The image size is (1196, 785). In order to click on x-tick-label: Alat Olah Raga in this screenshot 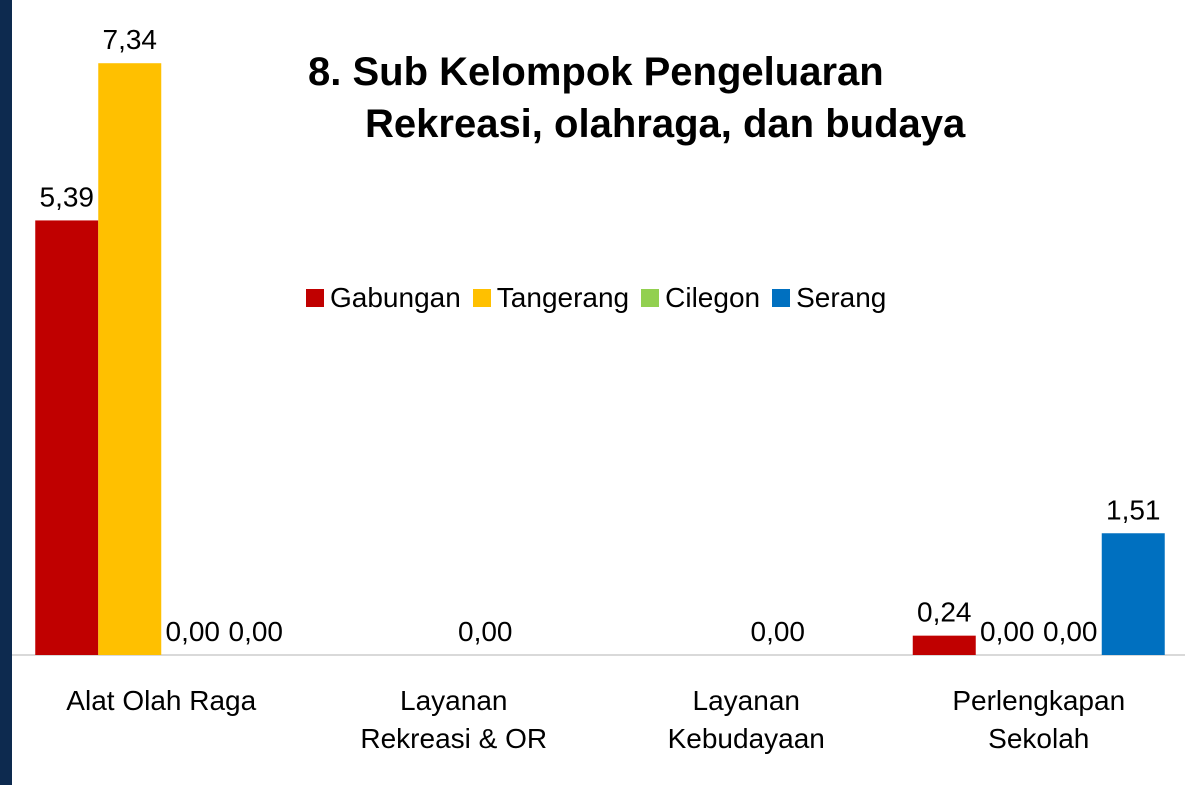, I will do `click(161, 700)`.